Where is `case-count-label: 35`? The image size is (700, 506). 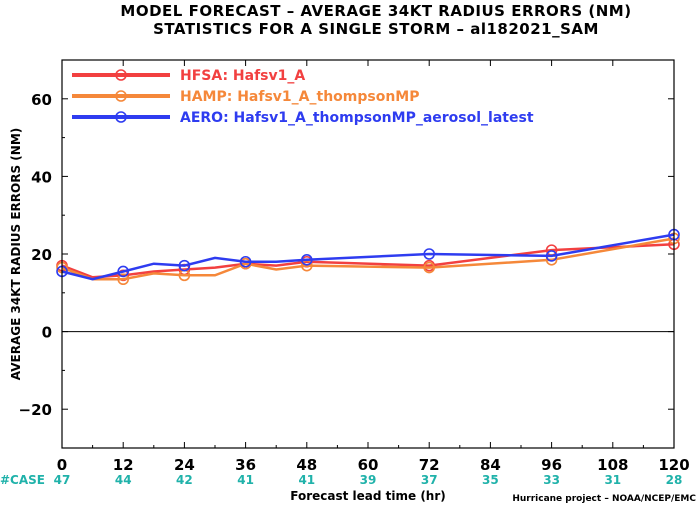 case-count-label: 35 is located at coordinates (490, 480).